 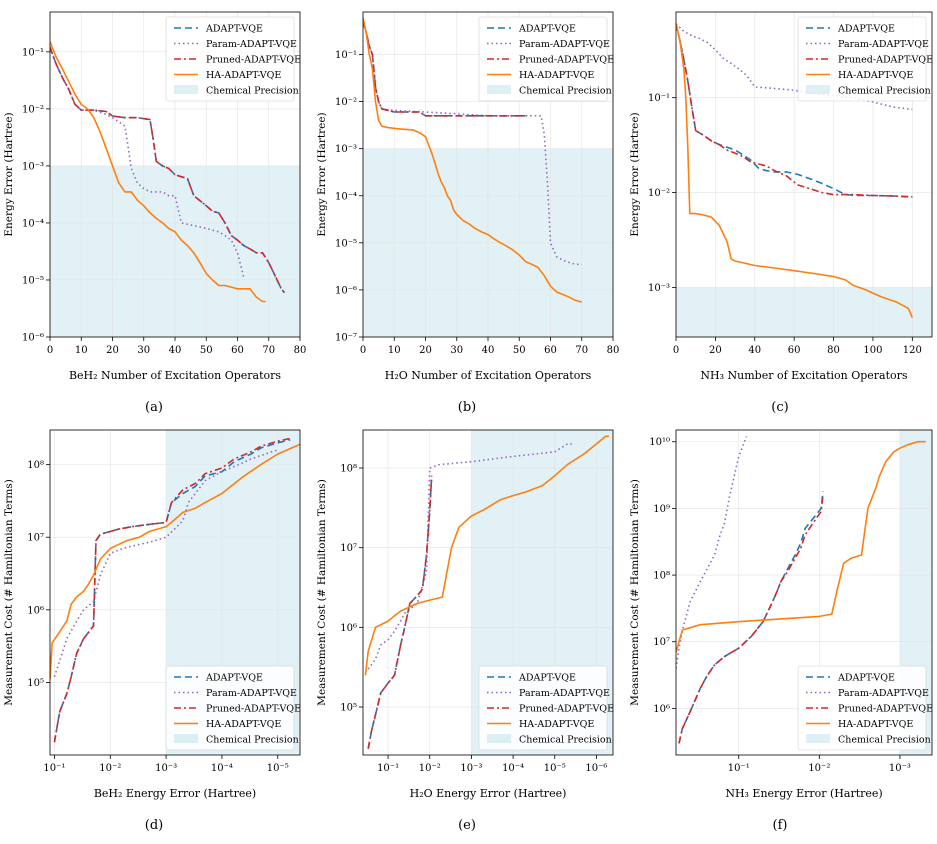 I want to click on x-tick-label: 10, so click(x=394, y=350).